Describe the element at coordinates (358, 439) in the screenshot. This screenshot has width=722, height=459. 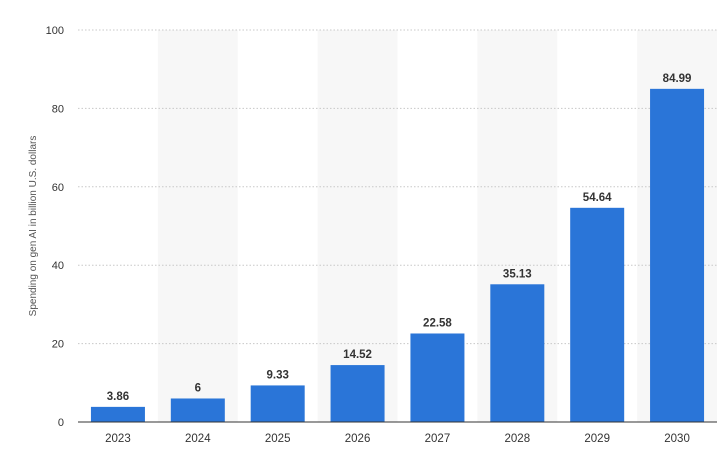
I see `x-tick-label: 2026` at that location.